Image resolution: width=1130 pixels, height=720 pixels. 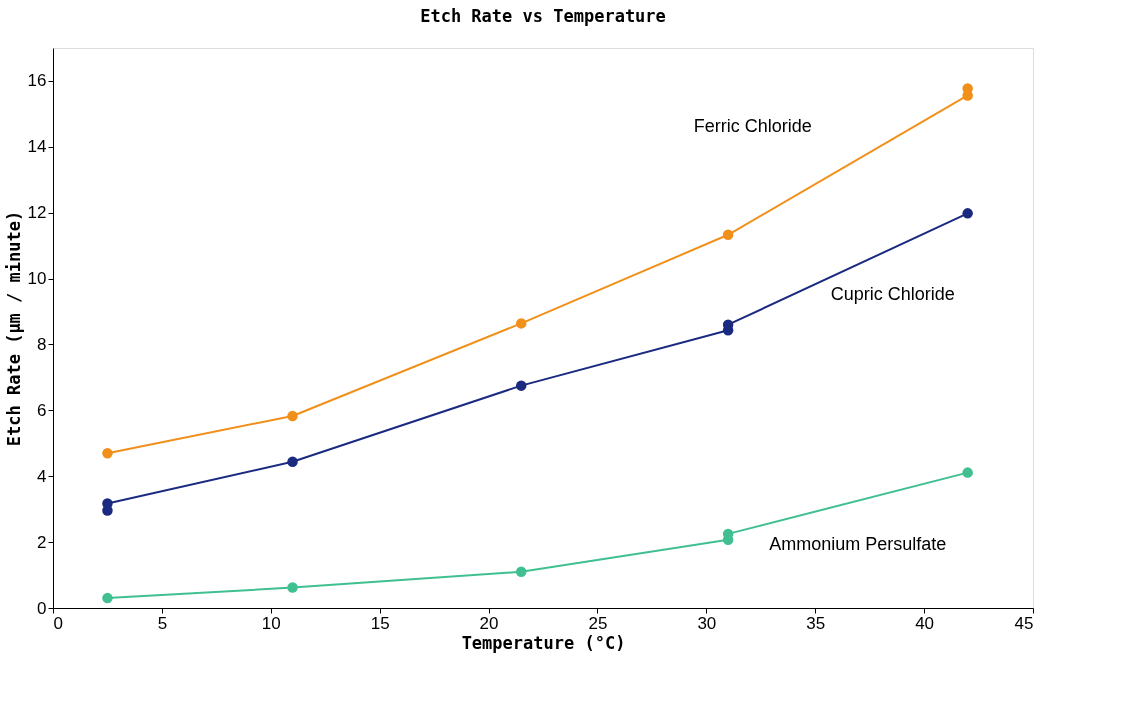 I want to click on y-tick-label: 2, so click(x=42, y=542).